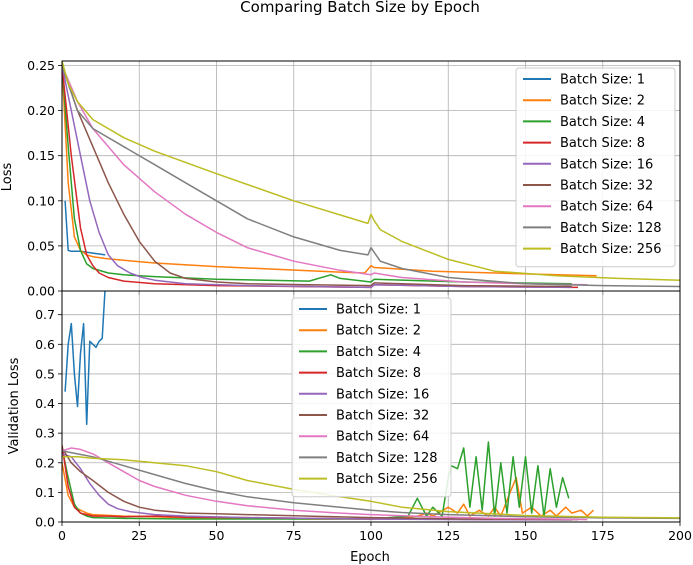  What do you see at coordinates (41, 65) in the screenshot?
I see `y-tick-label: 0.25` at bounding box center [41, 65].